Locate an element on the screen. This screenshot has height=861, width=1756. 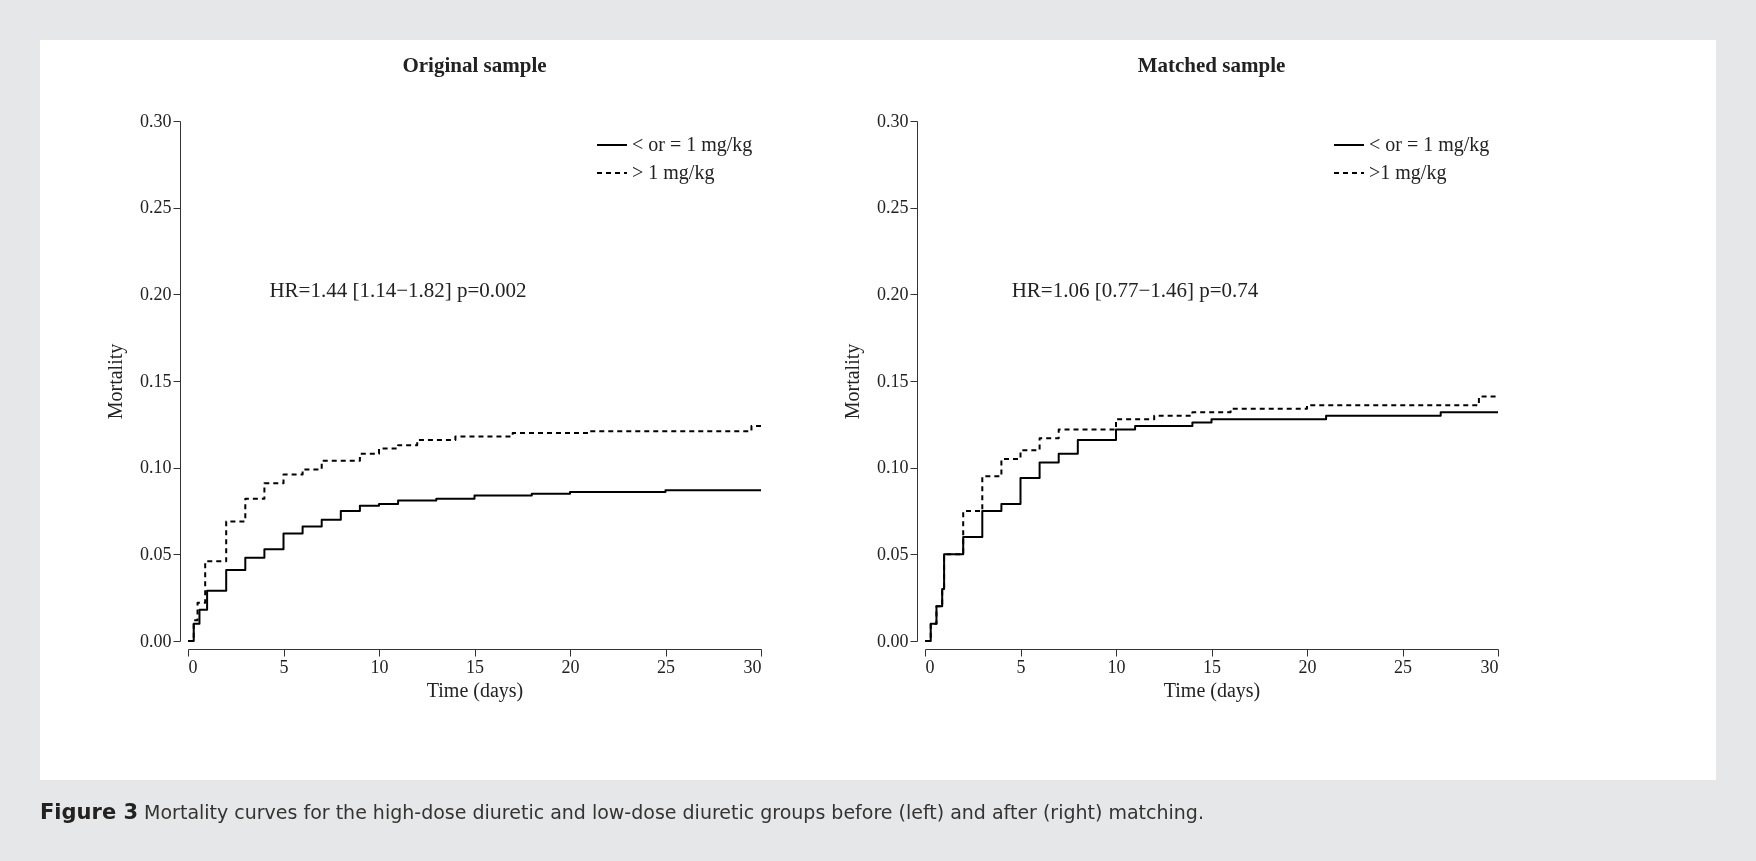
chart-title: Original sample is located at coordinates (474, 65).